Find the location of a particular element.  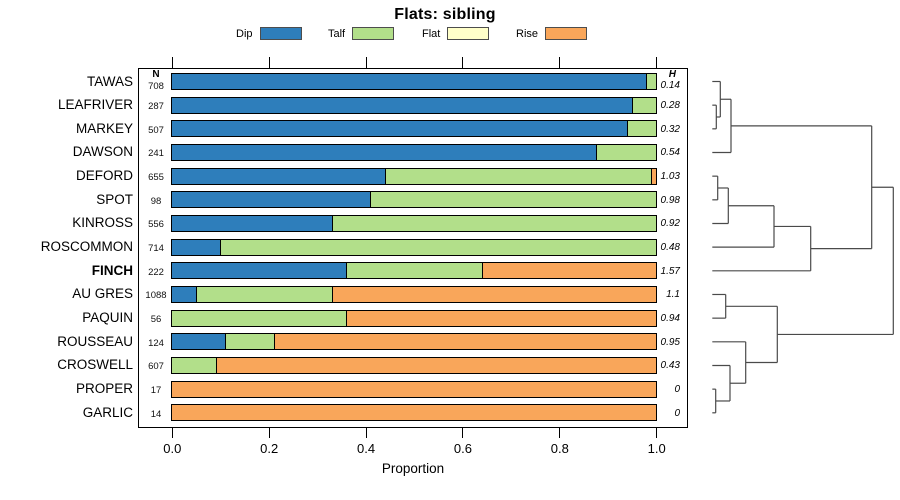

x-axis-title: Proportion is located at coordinates (413, 468).